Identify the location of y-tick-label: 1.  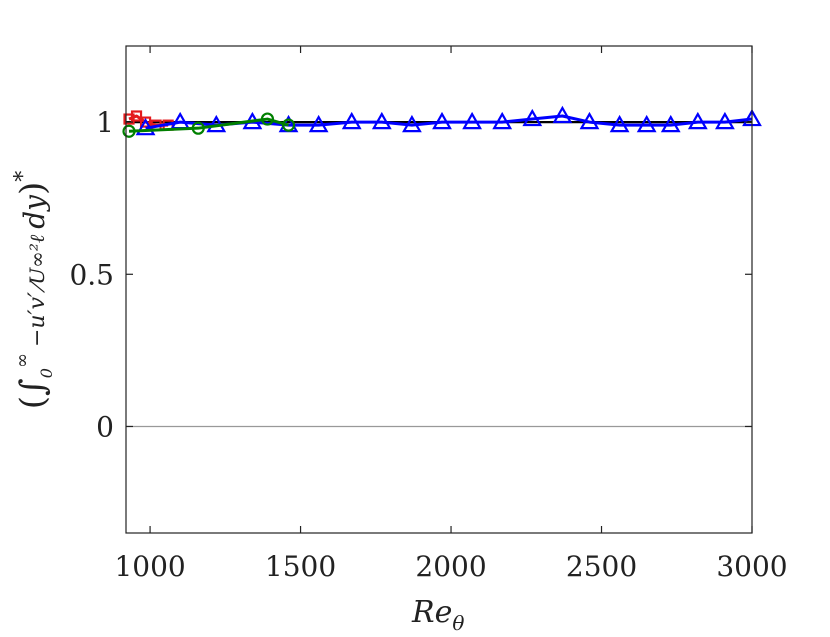
(105, 122).